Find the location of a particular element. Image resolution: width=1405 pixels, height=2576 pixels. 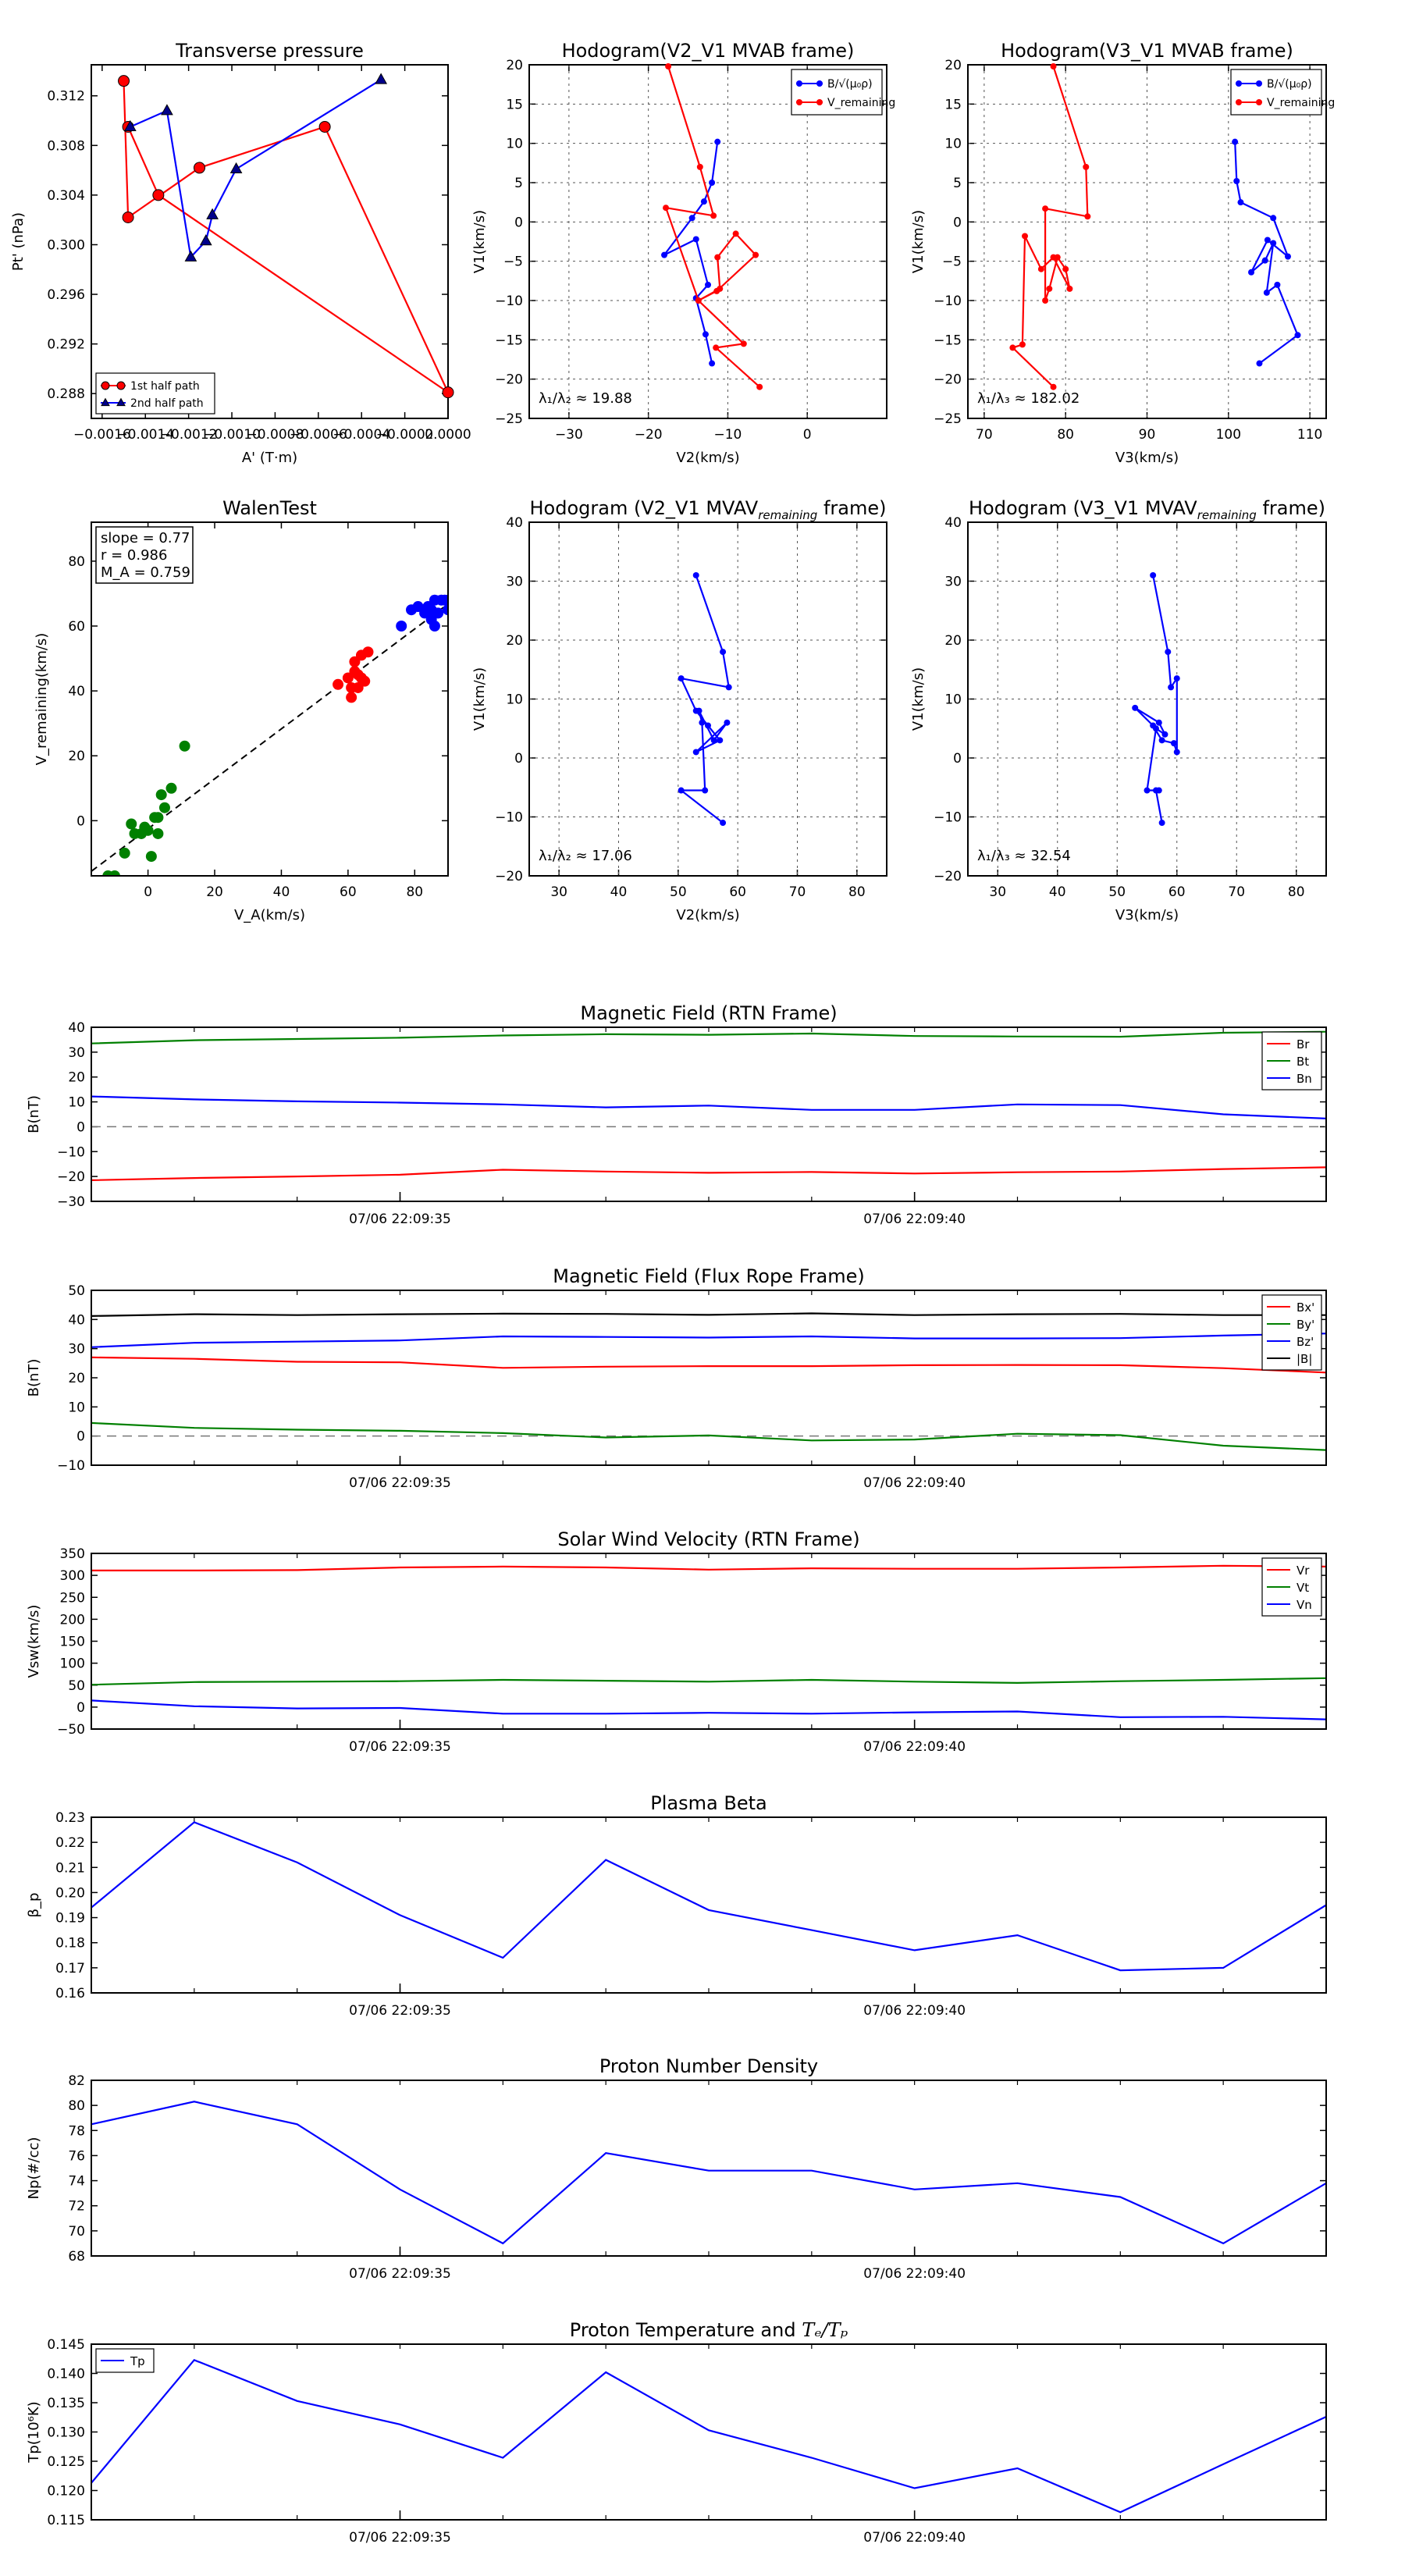

y-tick-label: 15 is located at coordinates (514, 104).